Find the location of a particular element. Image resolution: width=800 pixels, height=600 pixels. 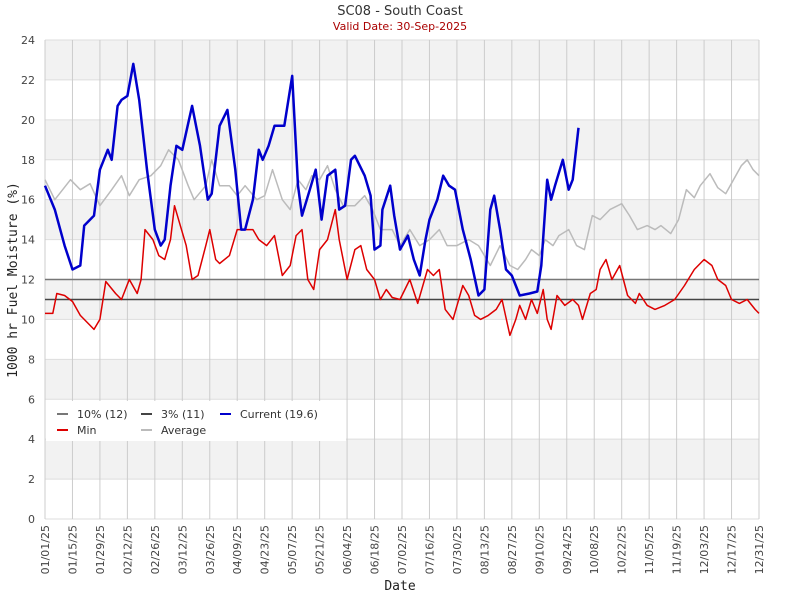

x-tick-label: 10/08/25 is located at coordinates (594, 549).